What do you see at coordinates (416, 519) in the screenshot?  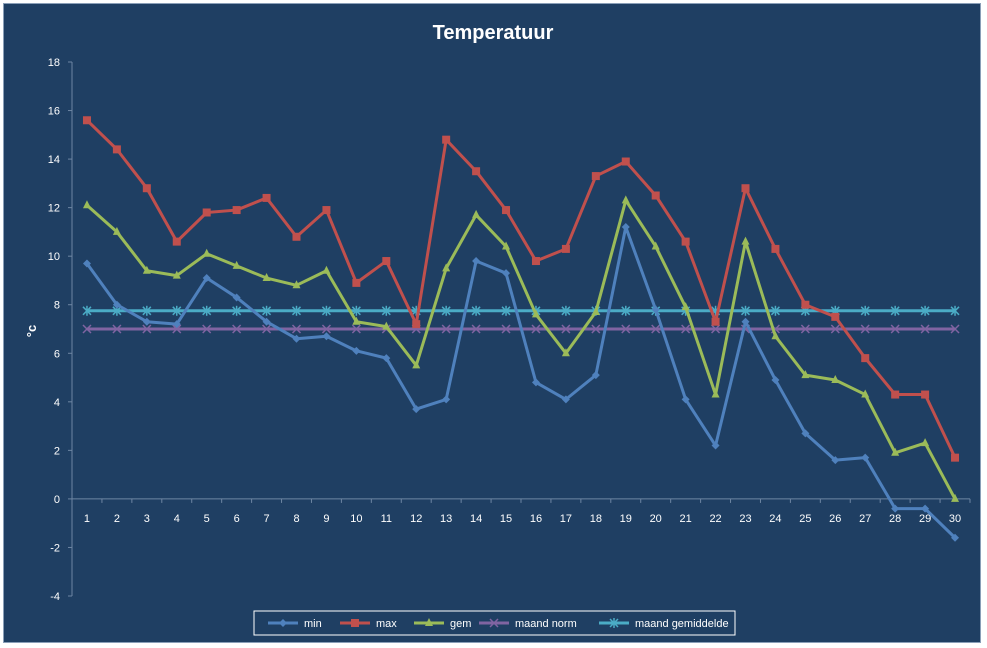 I see `x-tick-label: 12` at bounding box center [416, 519].